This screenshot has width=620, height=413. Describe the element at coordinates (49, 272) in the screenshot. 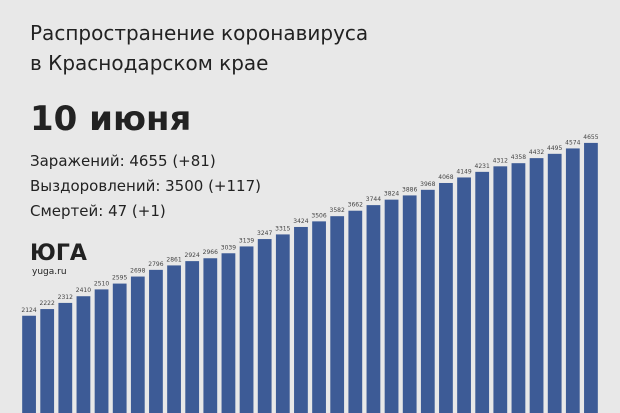

I see `site: yuga.ru` at that location.